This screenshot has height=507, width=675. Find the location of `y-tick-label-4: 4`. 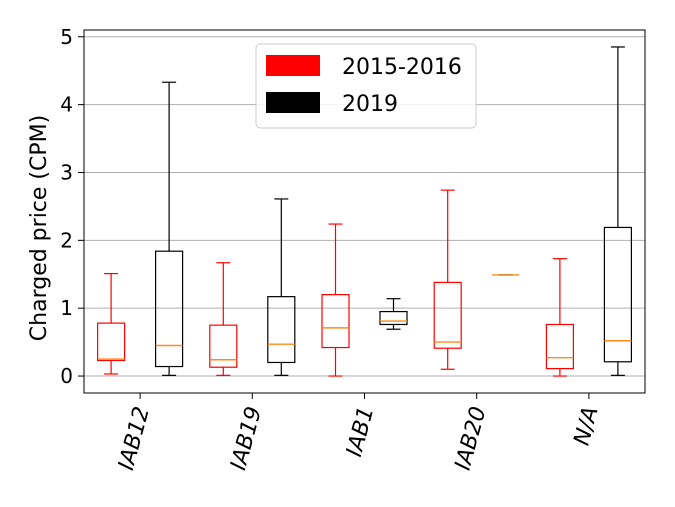

y-tick-label-4: 4 is located at coordinates (66, 105).